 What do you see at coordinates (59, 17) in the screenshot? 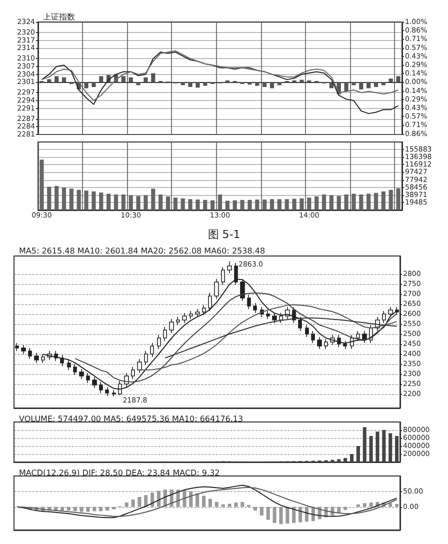
I see `chart-title: 上证指数` at bounding box center [59, 17].